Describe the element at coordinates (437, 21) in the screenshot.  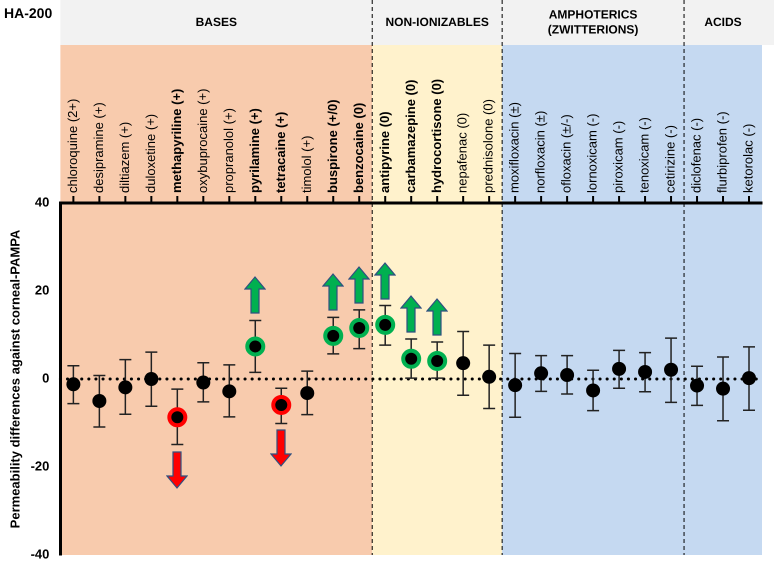
I see `band-label: NON-IONIZABLES` at that location.